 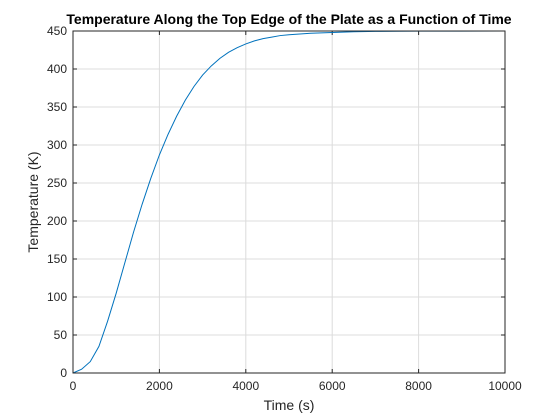 I want to click on y-tick-label: 400, so click(x=57, y=69).